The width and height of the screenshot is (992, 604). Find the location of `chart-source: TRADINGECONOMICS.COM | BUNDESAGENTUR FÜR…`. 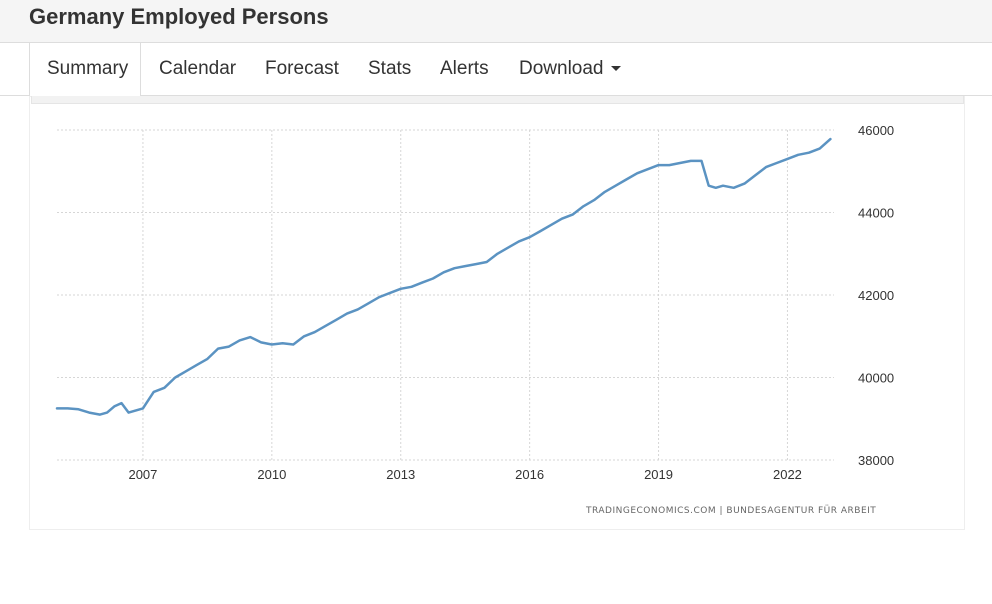

chart-source: TRADINGECONOMICS.COM | BUNDESAGENTUR FÜR… is located at coordinates (731, 511).